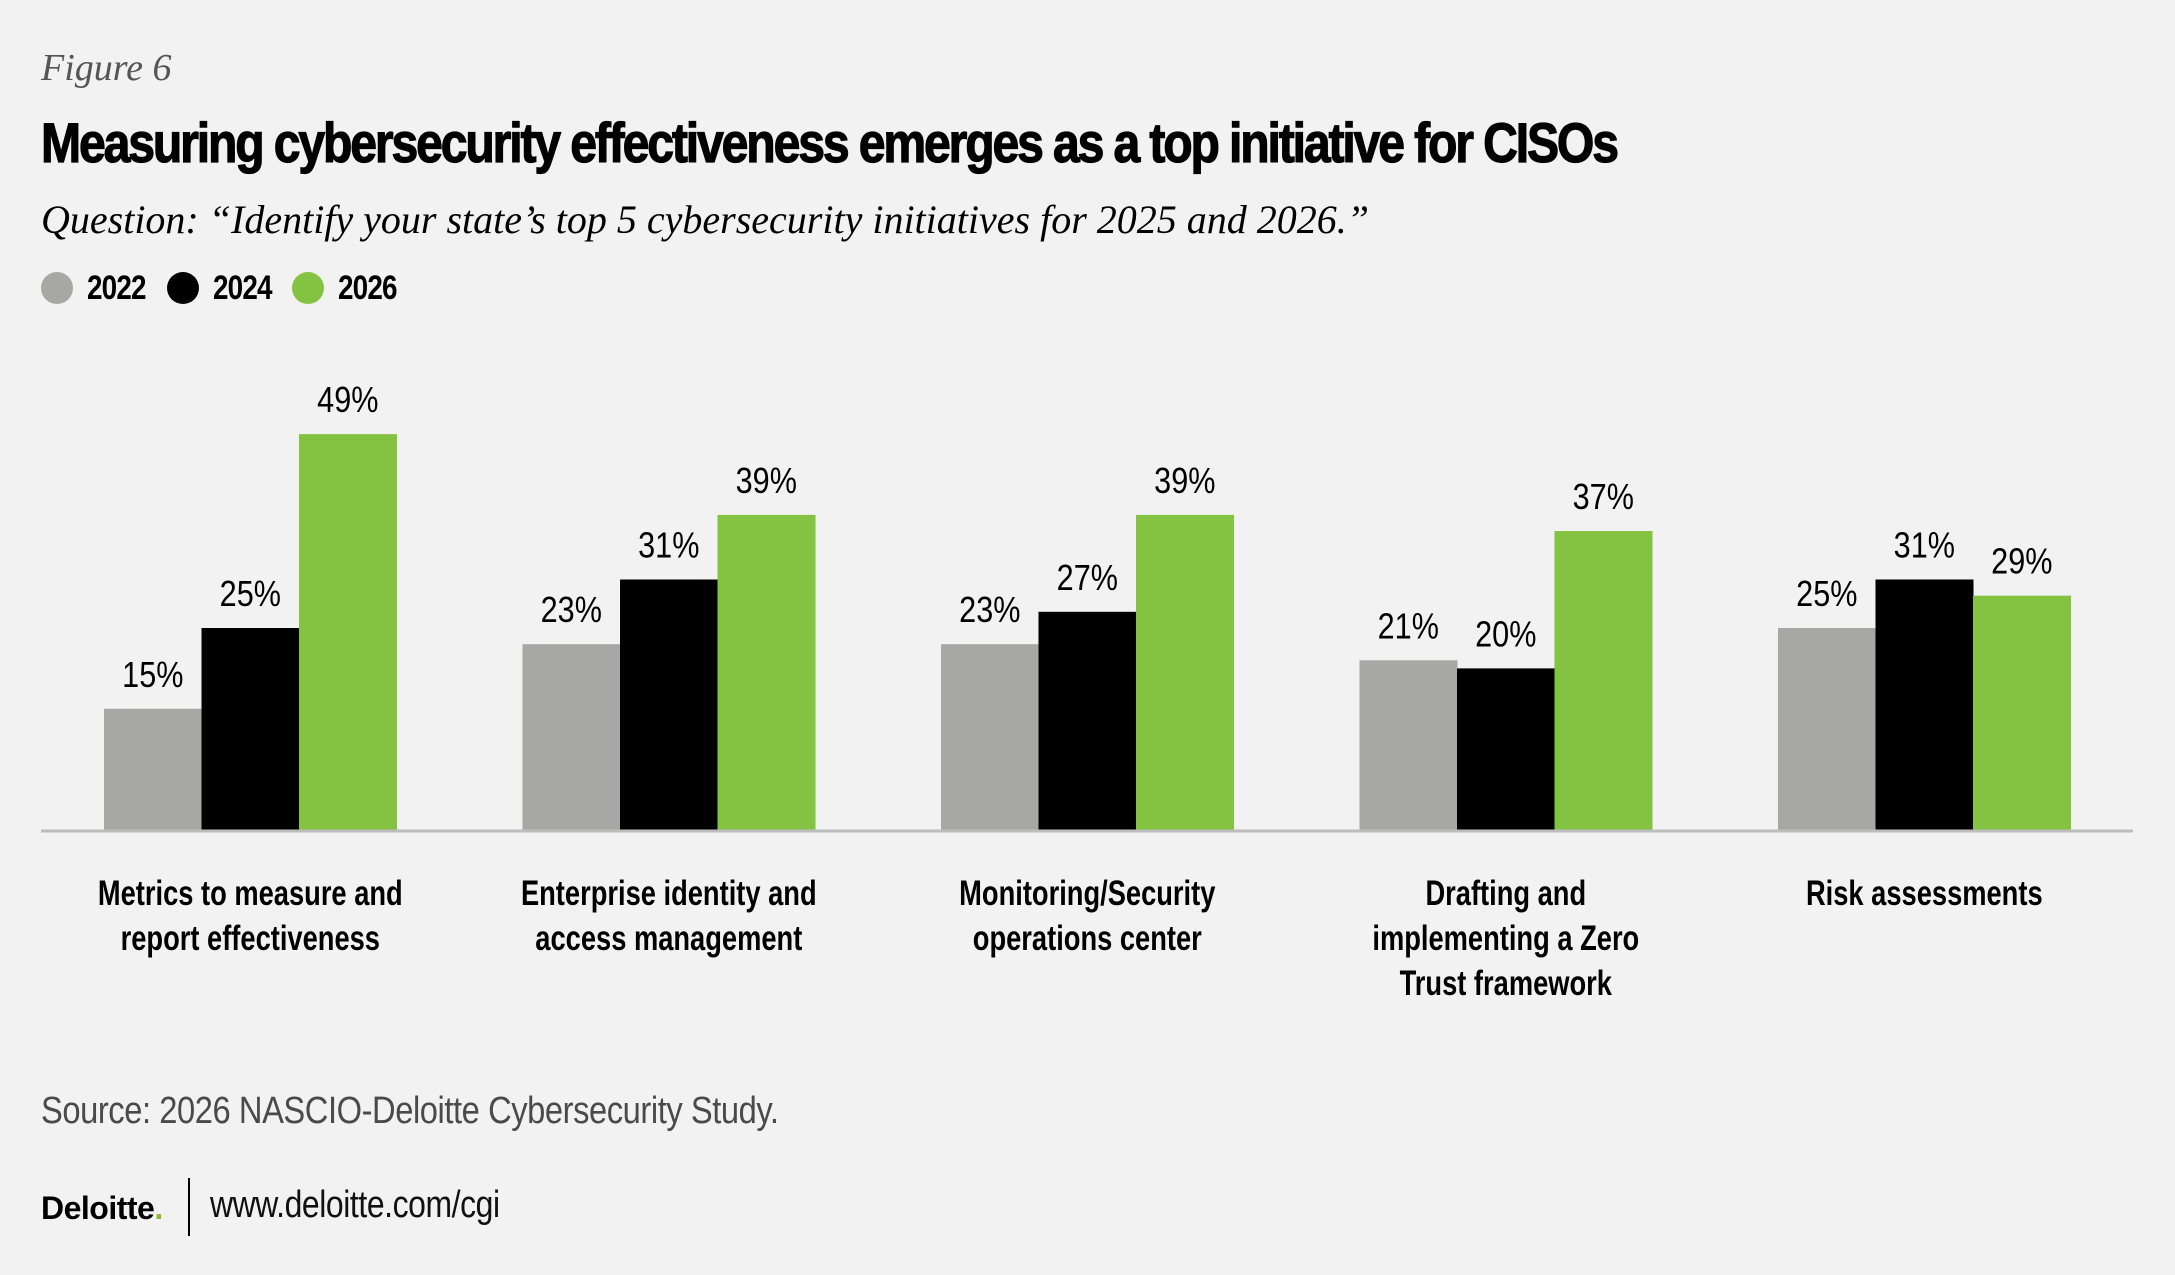 This screenshot has height=1275, width=2175. I want to click on value-label-2024-cat2: 31%, so click(668, 546).